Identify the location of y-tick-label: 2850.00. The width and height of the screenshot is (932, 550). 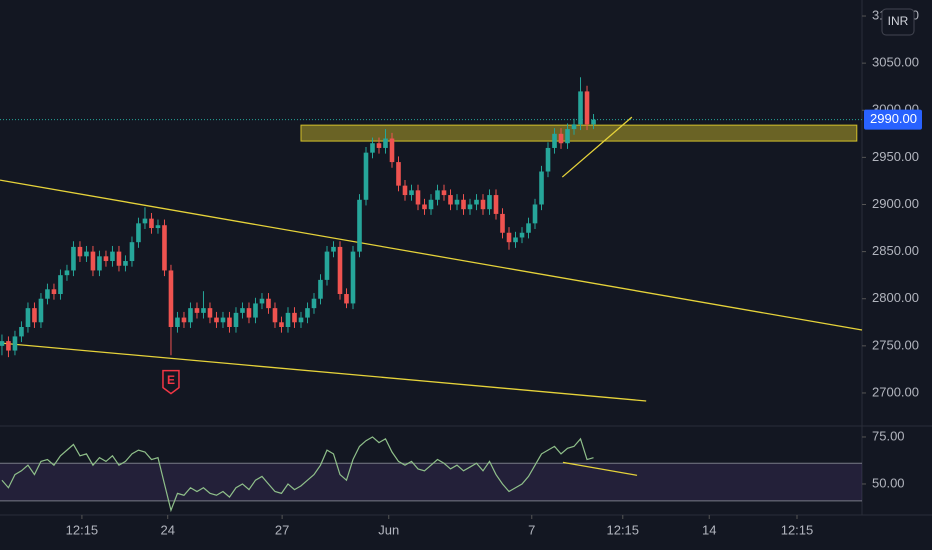
(895, 250).